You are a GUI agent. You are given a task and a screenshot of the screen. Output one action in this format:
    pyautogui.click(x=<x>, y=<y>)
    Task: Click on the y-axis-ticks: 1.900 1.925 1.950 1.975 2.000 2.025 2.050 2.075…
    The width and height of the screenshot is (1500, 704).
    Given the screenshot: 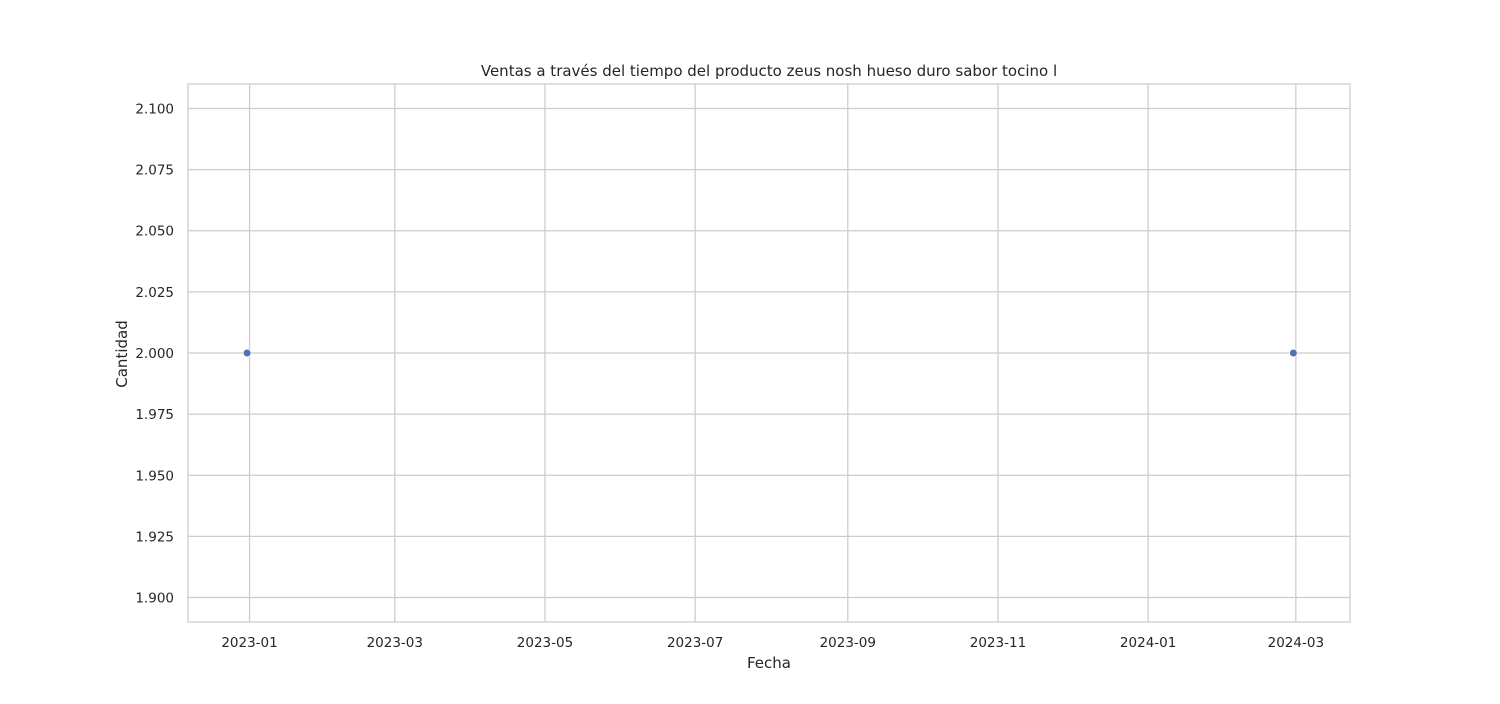 What is the action you would take?
    pyautogui.click(x=154, y=353)
    